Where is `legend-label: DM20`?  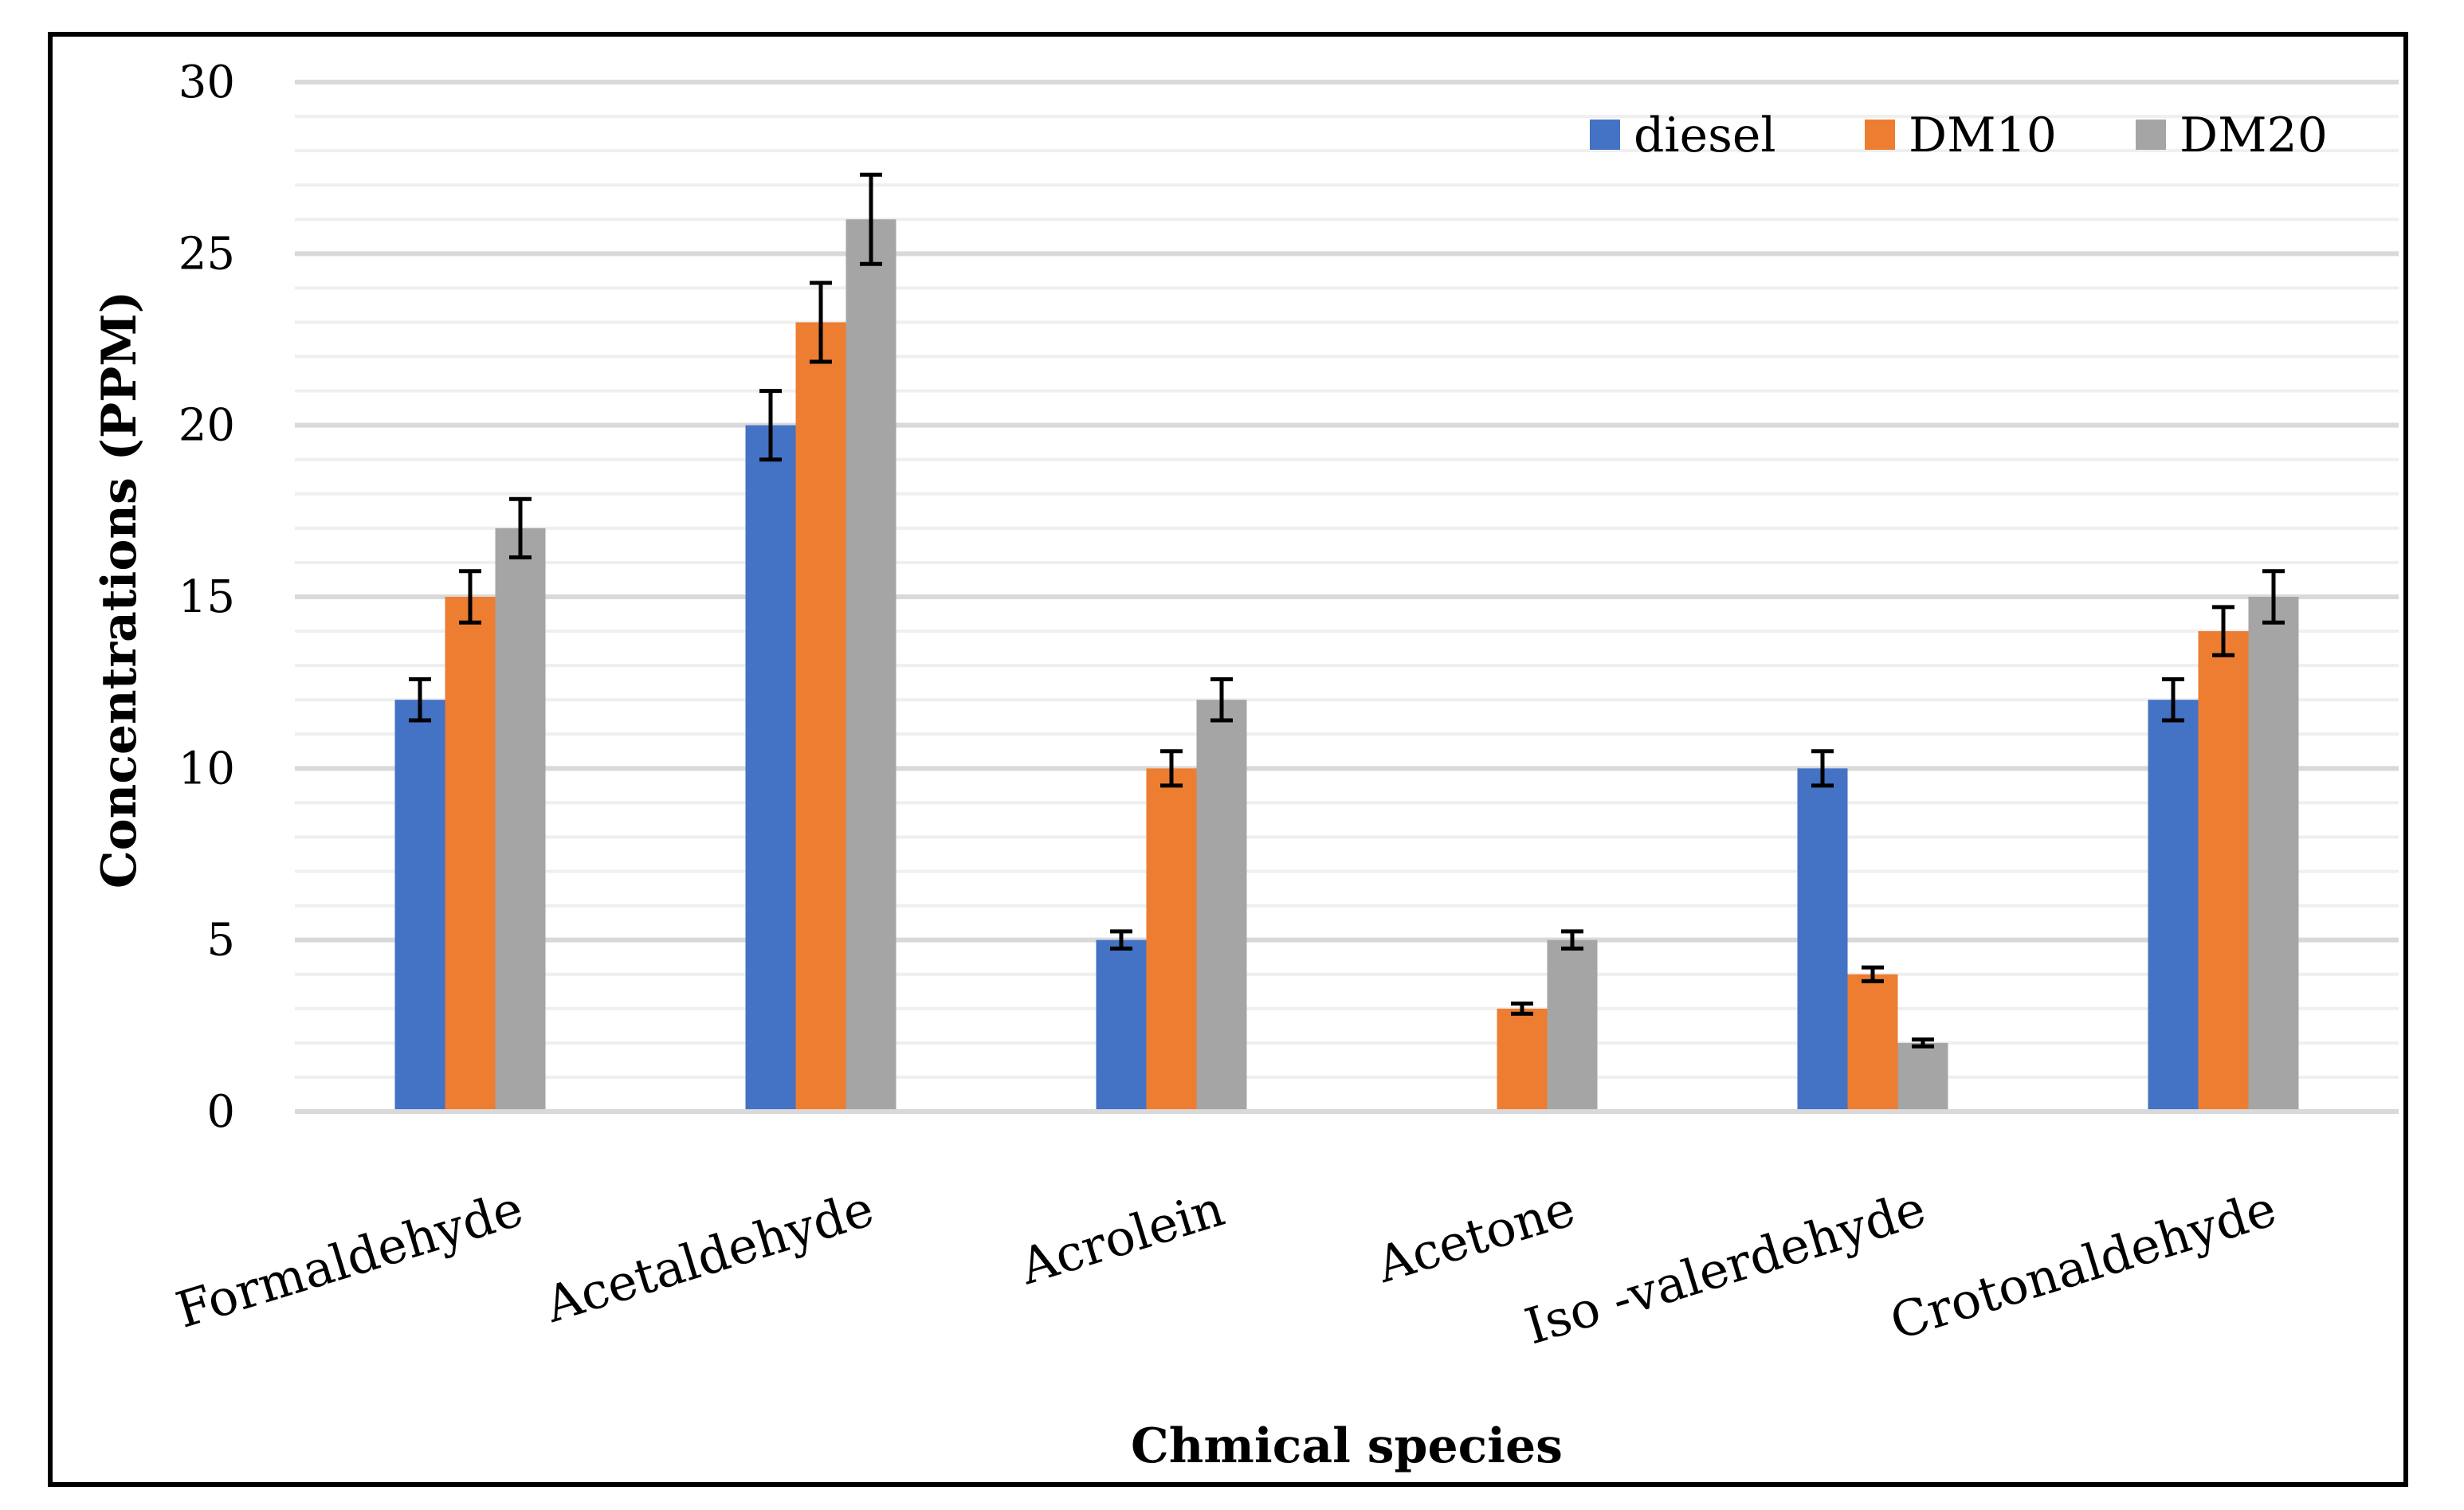 legend-label: DM20 is located at coordinates (2254, 136).